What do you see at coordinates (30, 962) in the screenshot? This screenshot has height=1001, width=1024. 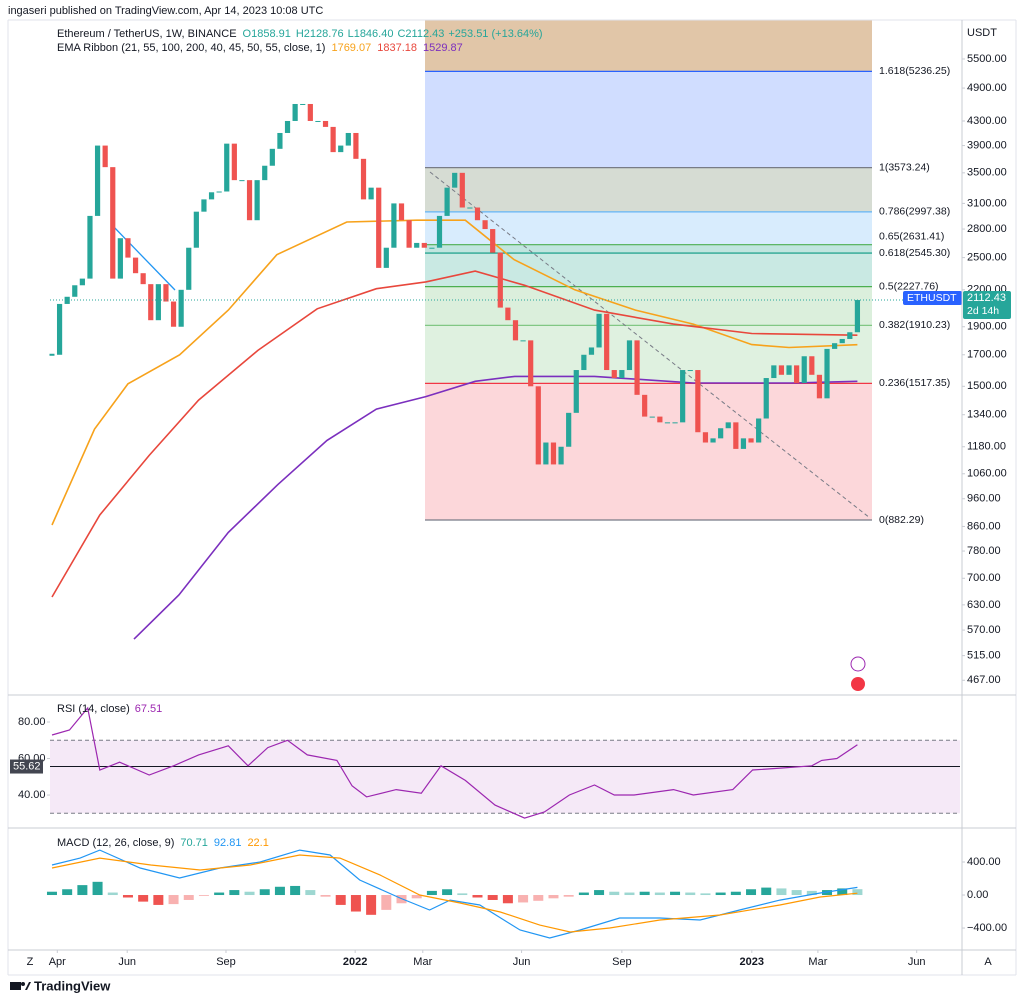 I see `zoom-button: Z` at bounding box center [30, 962].